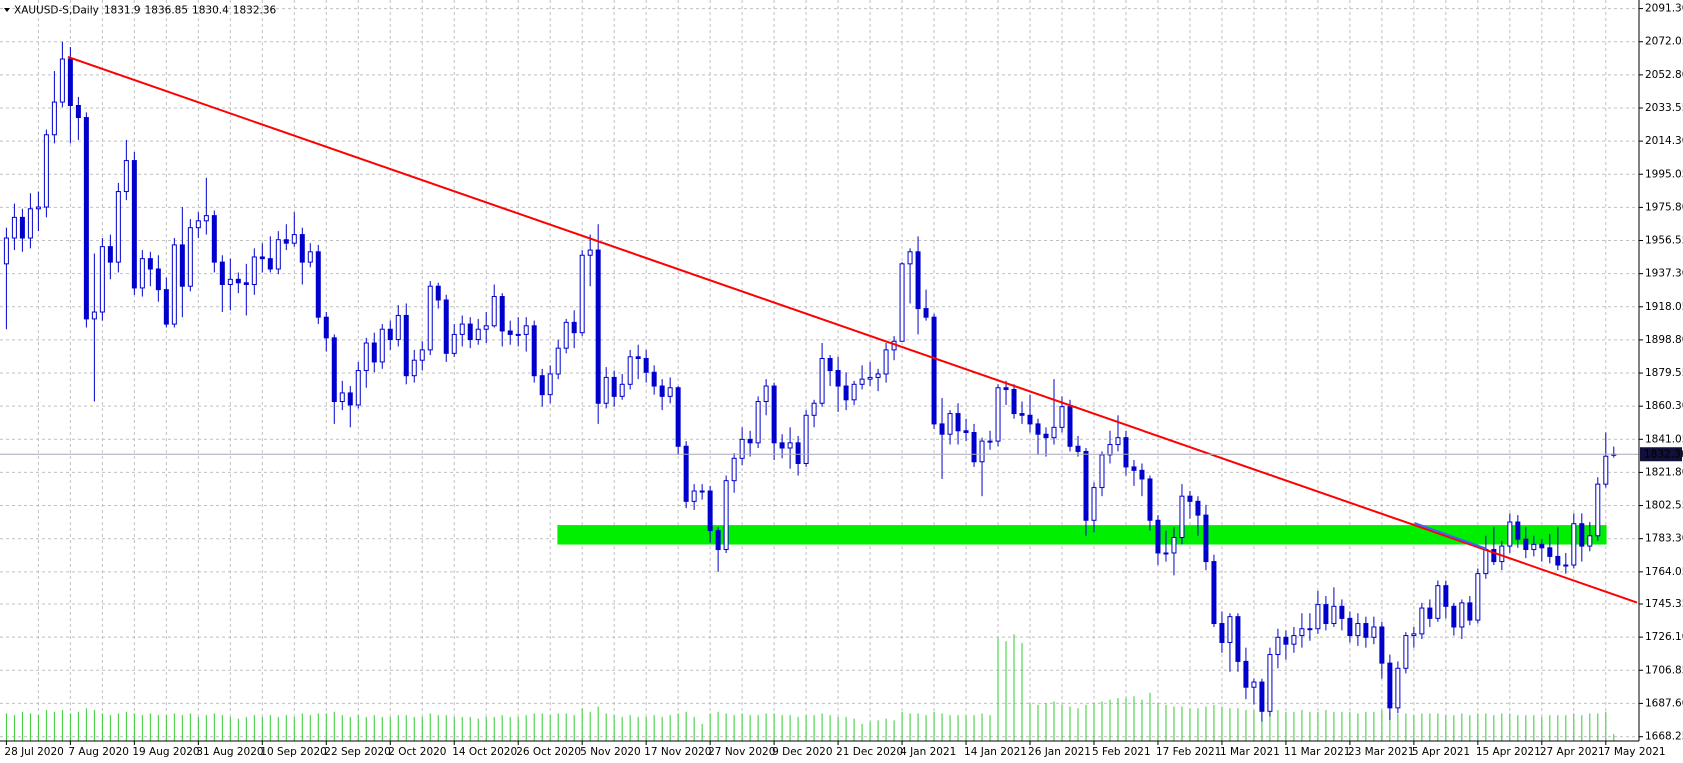 The width and height of the screenshot is (1683, 763). What do you see at coordinates (610, 752) in the screenshot?
I see `x-tick-label: 5 Nov 2020` at bounding box center [610, 752].